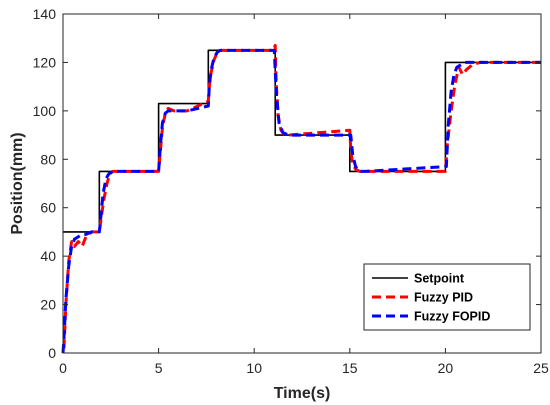 This screenshot has width=550, height=405. Describe the element at coordinates (17, 183) in the screenshot. I see `y-axis-title: Position(mm)` at that location.